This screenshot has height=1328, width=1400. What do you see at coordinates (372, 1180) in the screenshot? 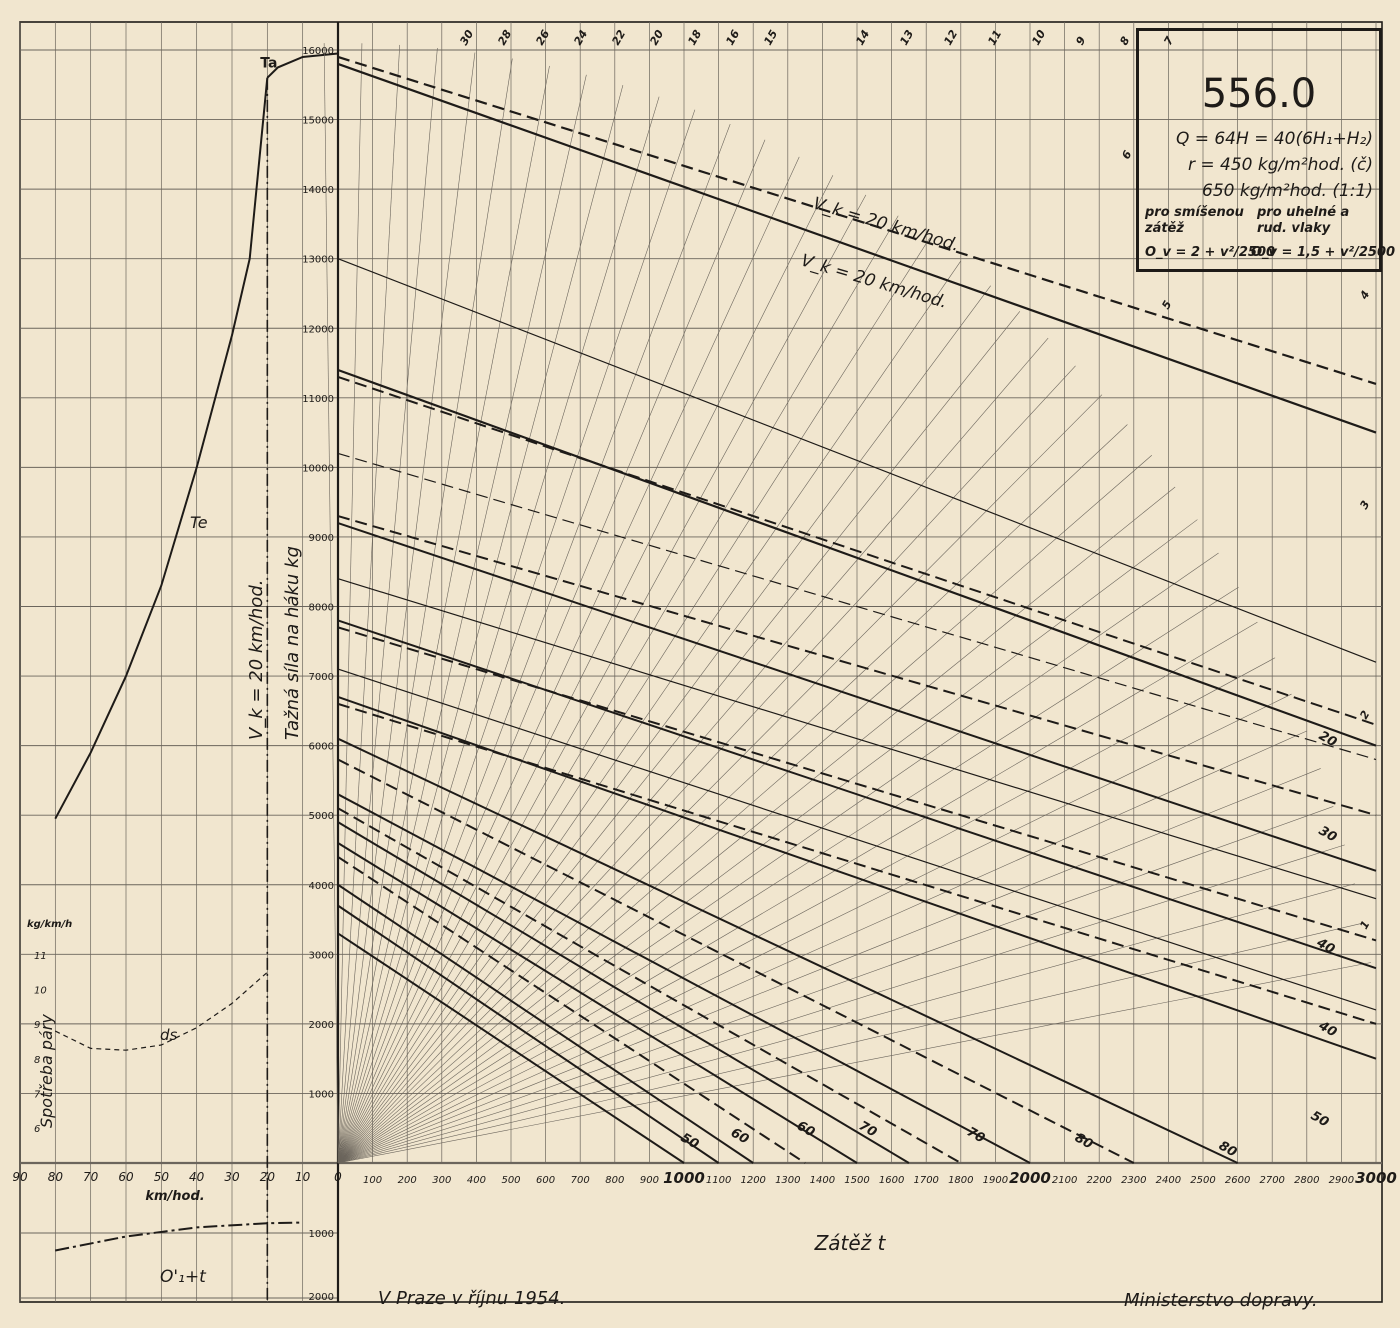
I see `load-tick-label: 100` at bounding box center [372, 1180].